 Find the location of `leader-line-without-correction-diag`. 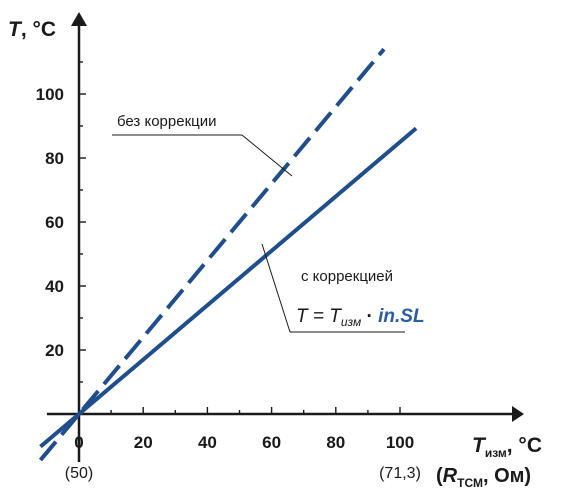

leader-line-without-correction-diag is located at coordinates (267, 155).